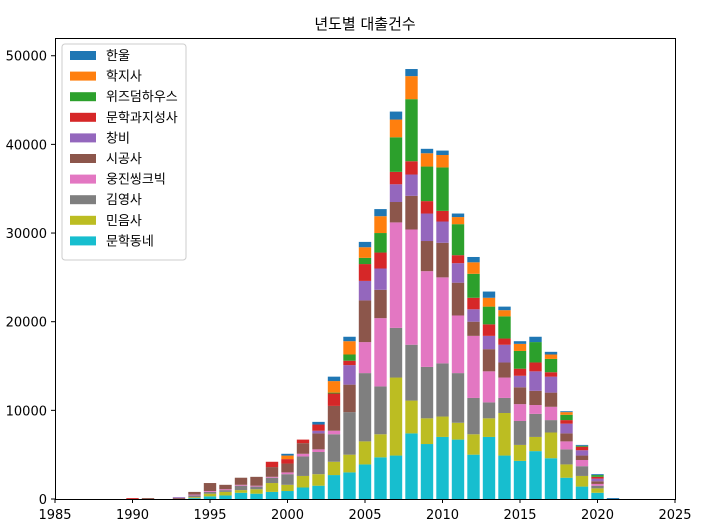 The width and height of the screenshot is (722, 532). I want to click on bar-한울-2012, so click(473, 259).